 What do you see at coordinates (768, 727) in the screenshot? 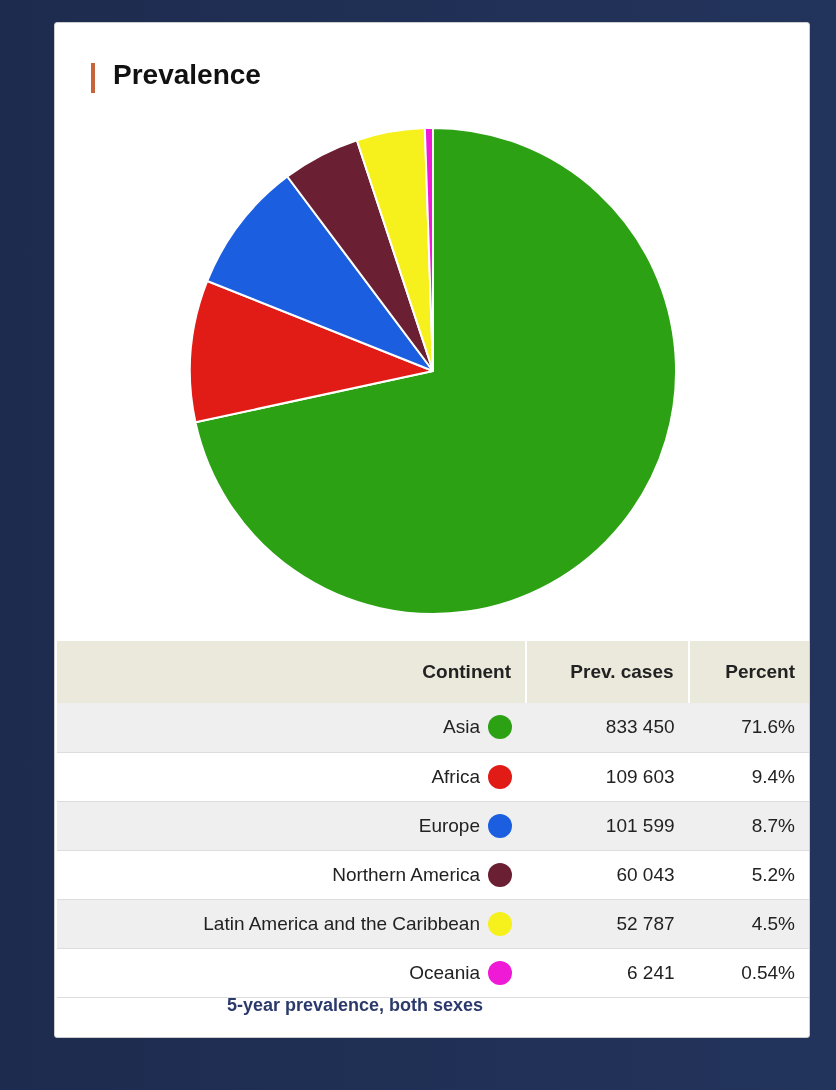
I see `text: 71.6%` at bounding box center [768, 727].